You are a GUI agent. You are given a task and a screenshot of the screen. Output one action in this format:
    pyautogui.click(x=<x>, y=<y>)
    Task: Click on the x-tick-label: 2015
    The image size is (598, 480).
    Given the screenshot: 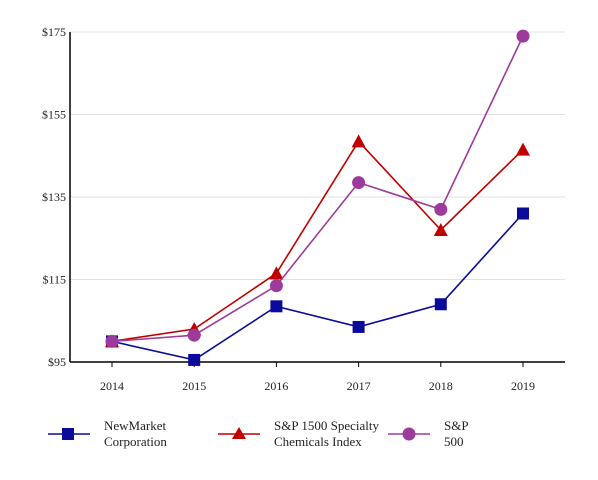 What is the action you would take?
    pyautogui.click(x=194, y=386)
    